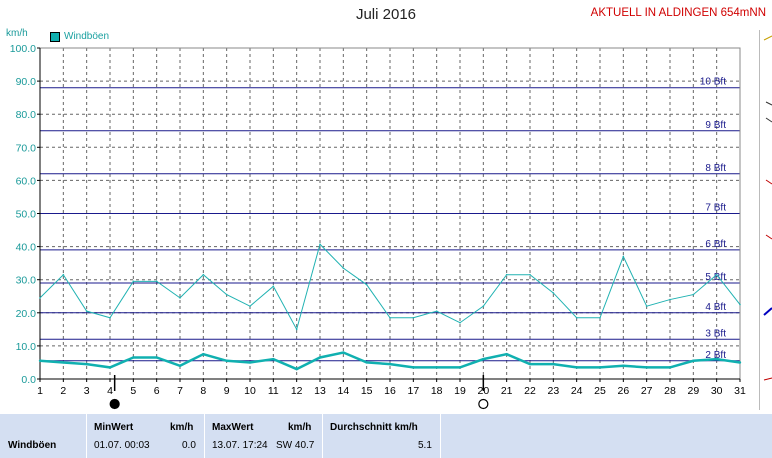 Image resolution: width=772 pixels, height=458 pixels. Describe the element at coordinates (295, 445) in the screenshot. I see `max-dir-value: SW 40.7` at that location.